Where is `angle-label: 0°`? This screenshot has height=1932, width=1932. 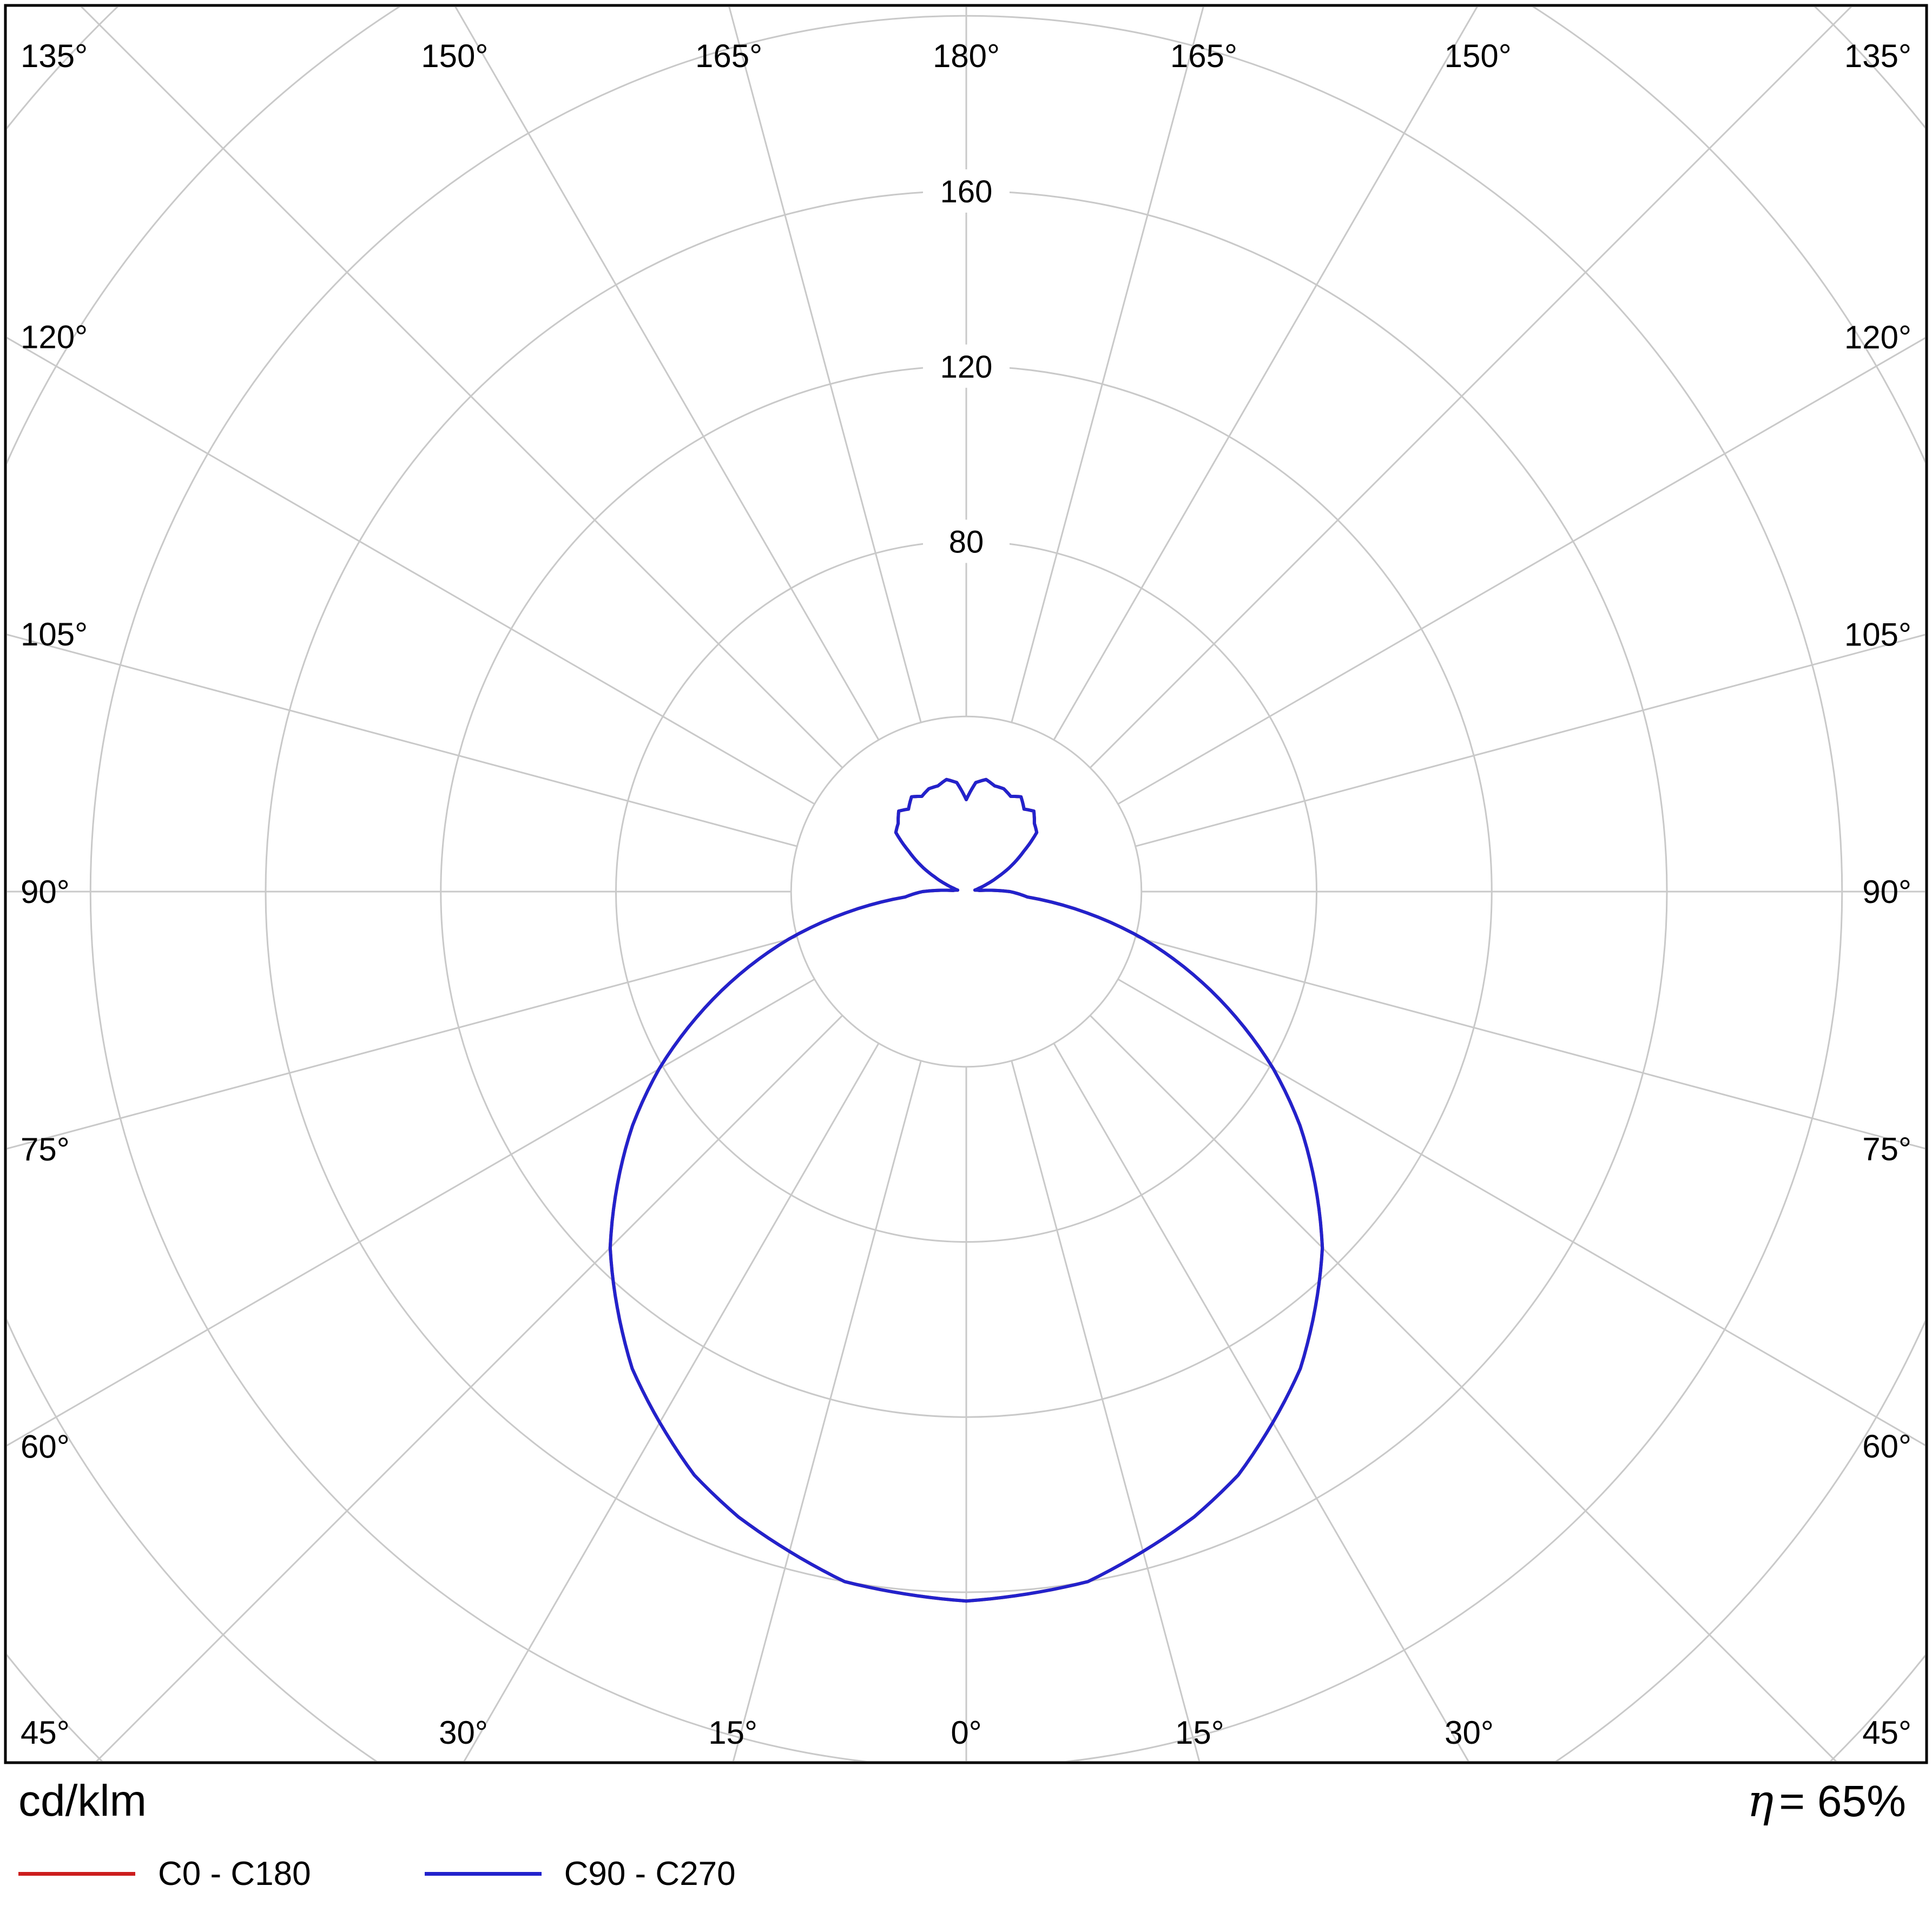 angle-label: 0° is located at coordinates (966, 1733).